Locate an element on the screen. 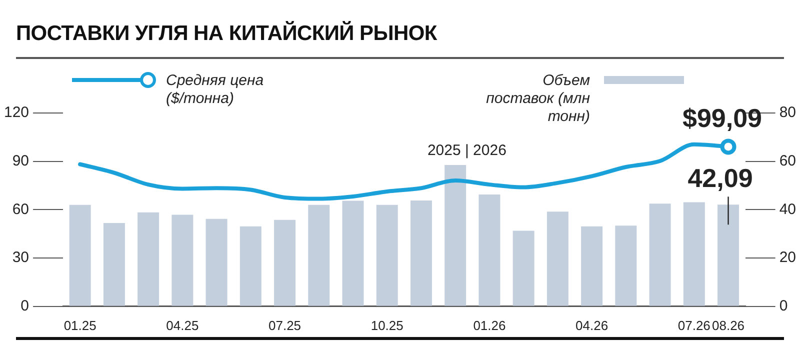 This screenshot has width=800, height=356. text: Объем поставок (млн тонн) is located at coordinates (537, 99).